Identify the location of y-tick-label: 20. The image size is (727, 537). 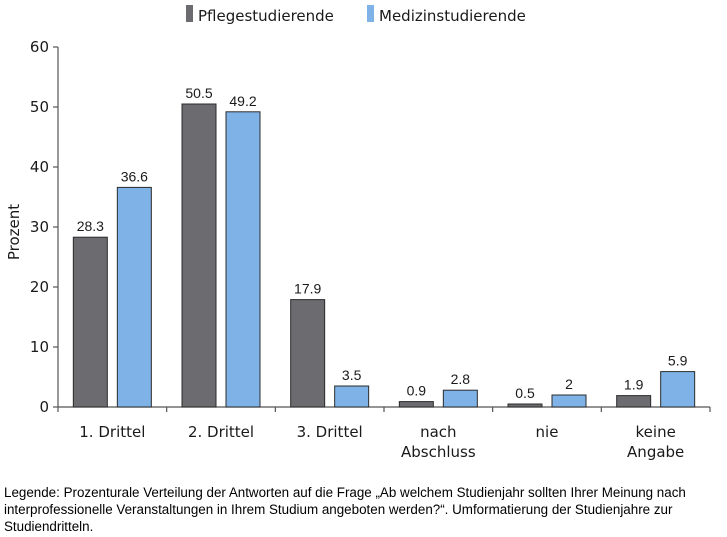
(39, 287).